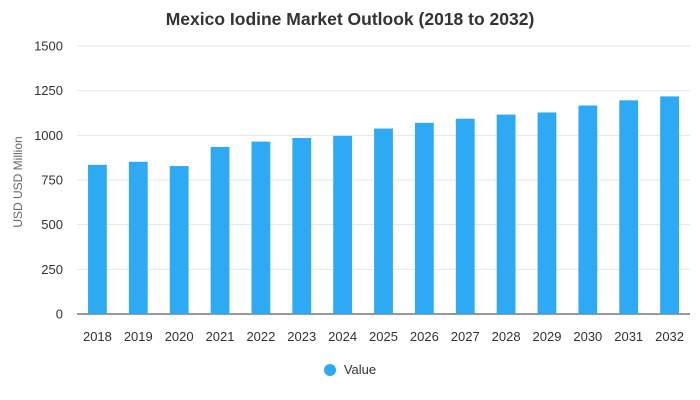 The width and height of the screenshot is (700, 400). What do you see at coordinates (342, 336) in the screenshot?
I see `x-tick-label: 2024` at bounding box center [342, 336].